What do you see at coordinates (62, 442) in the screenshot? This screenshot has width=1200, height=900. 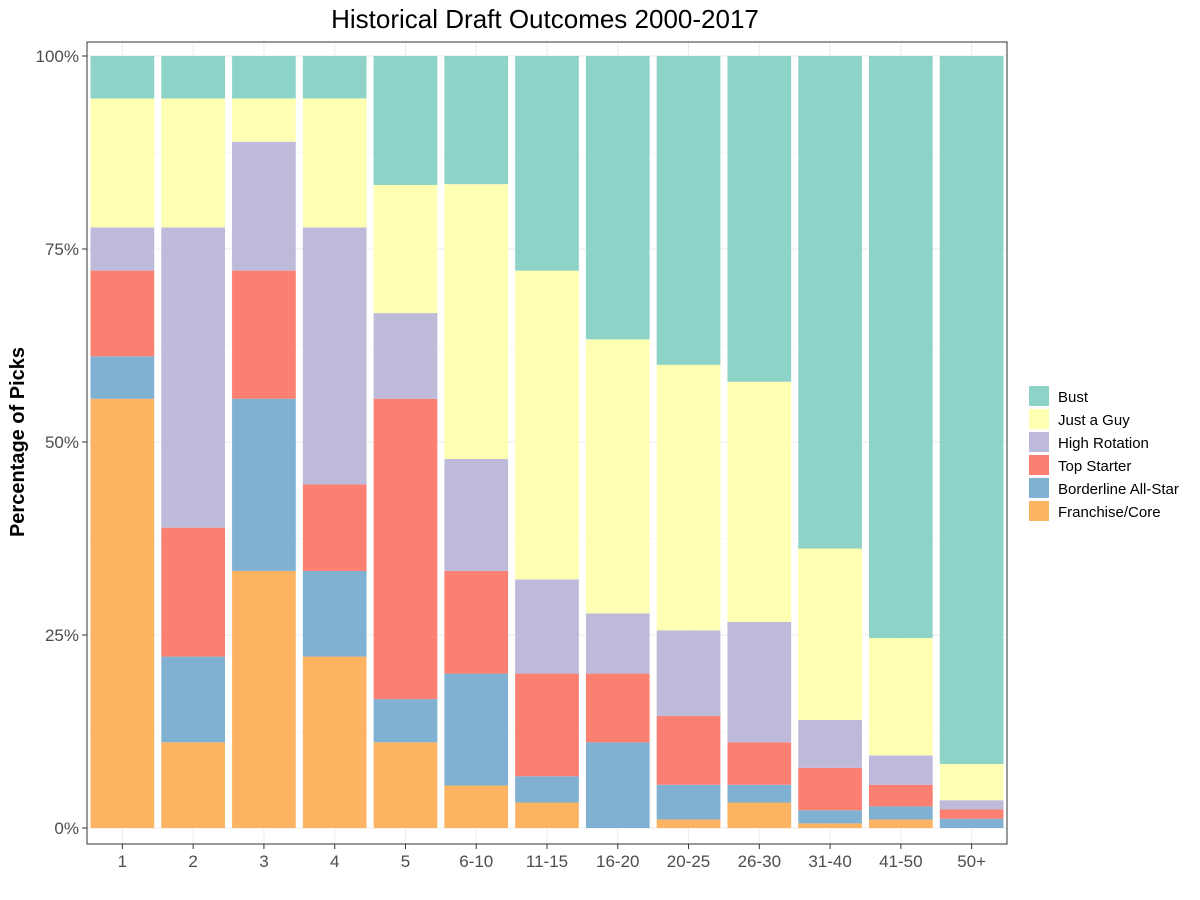 I see `y-tick-label: 50%` at bounding box center [62, 442].